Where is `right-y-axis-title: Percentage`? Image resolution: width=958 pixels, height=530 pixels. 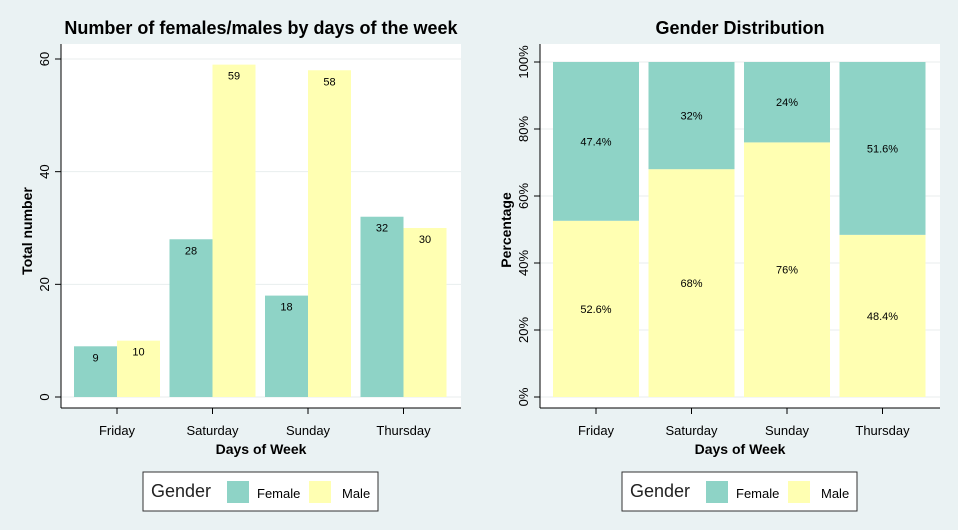 right-y-axis-title: Percentage is located at coordinates (506, 230).